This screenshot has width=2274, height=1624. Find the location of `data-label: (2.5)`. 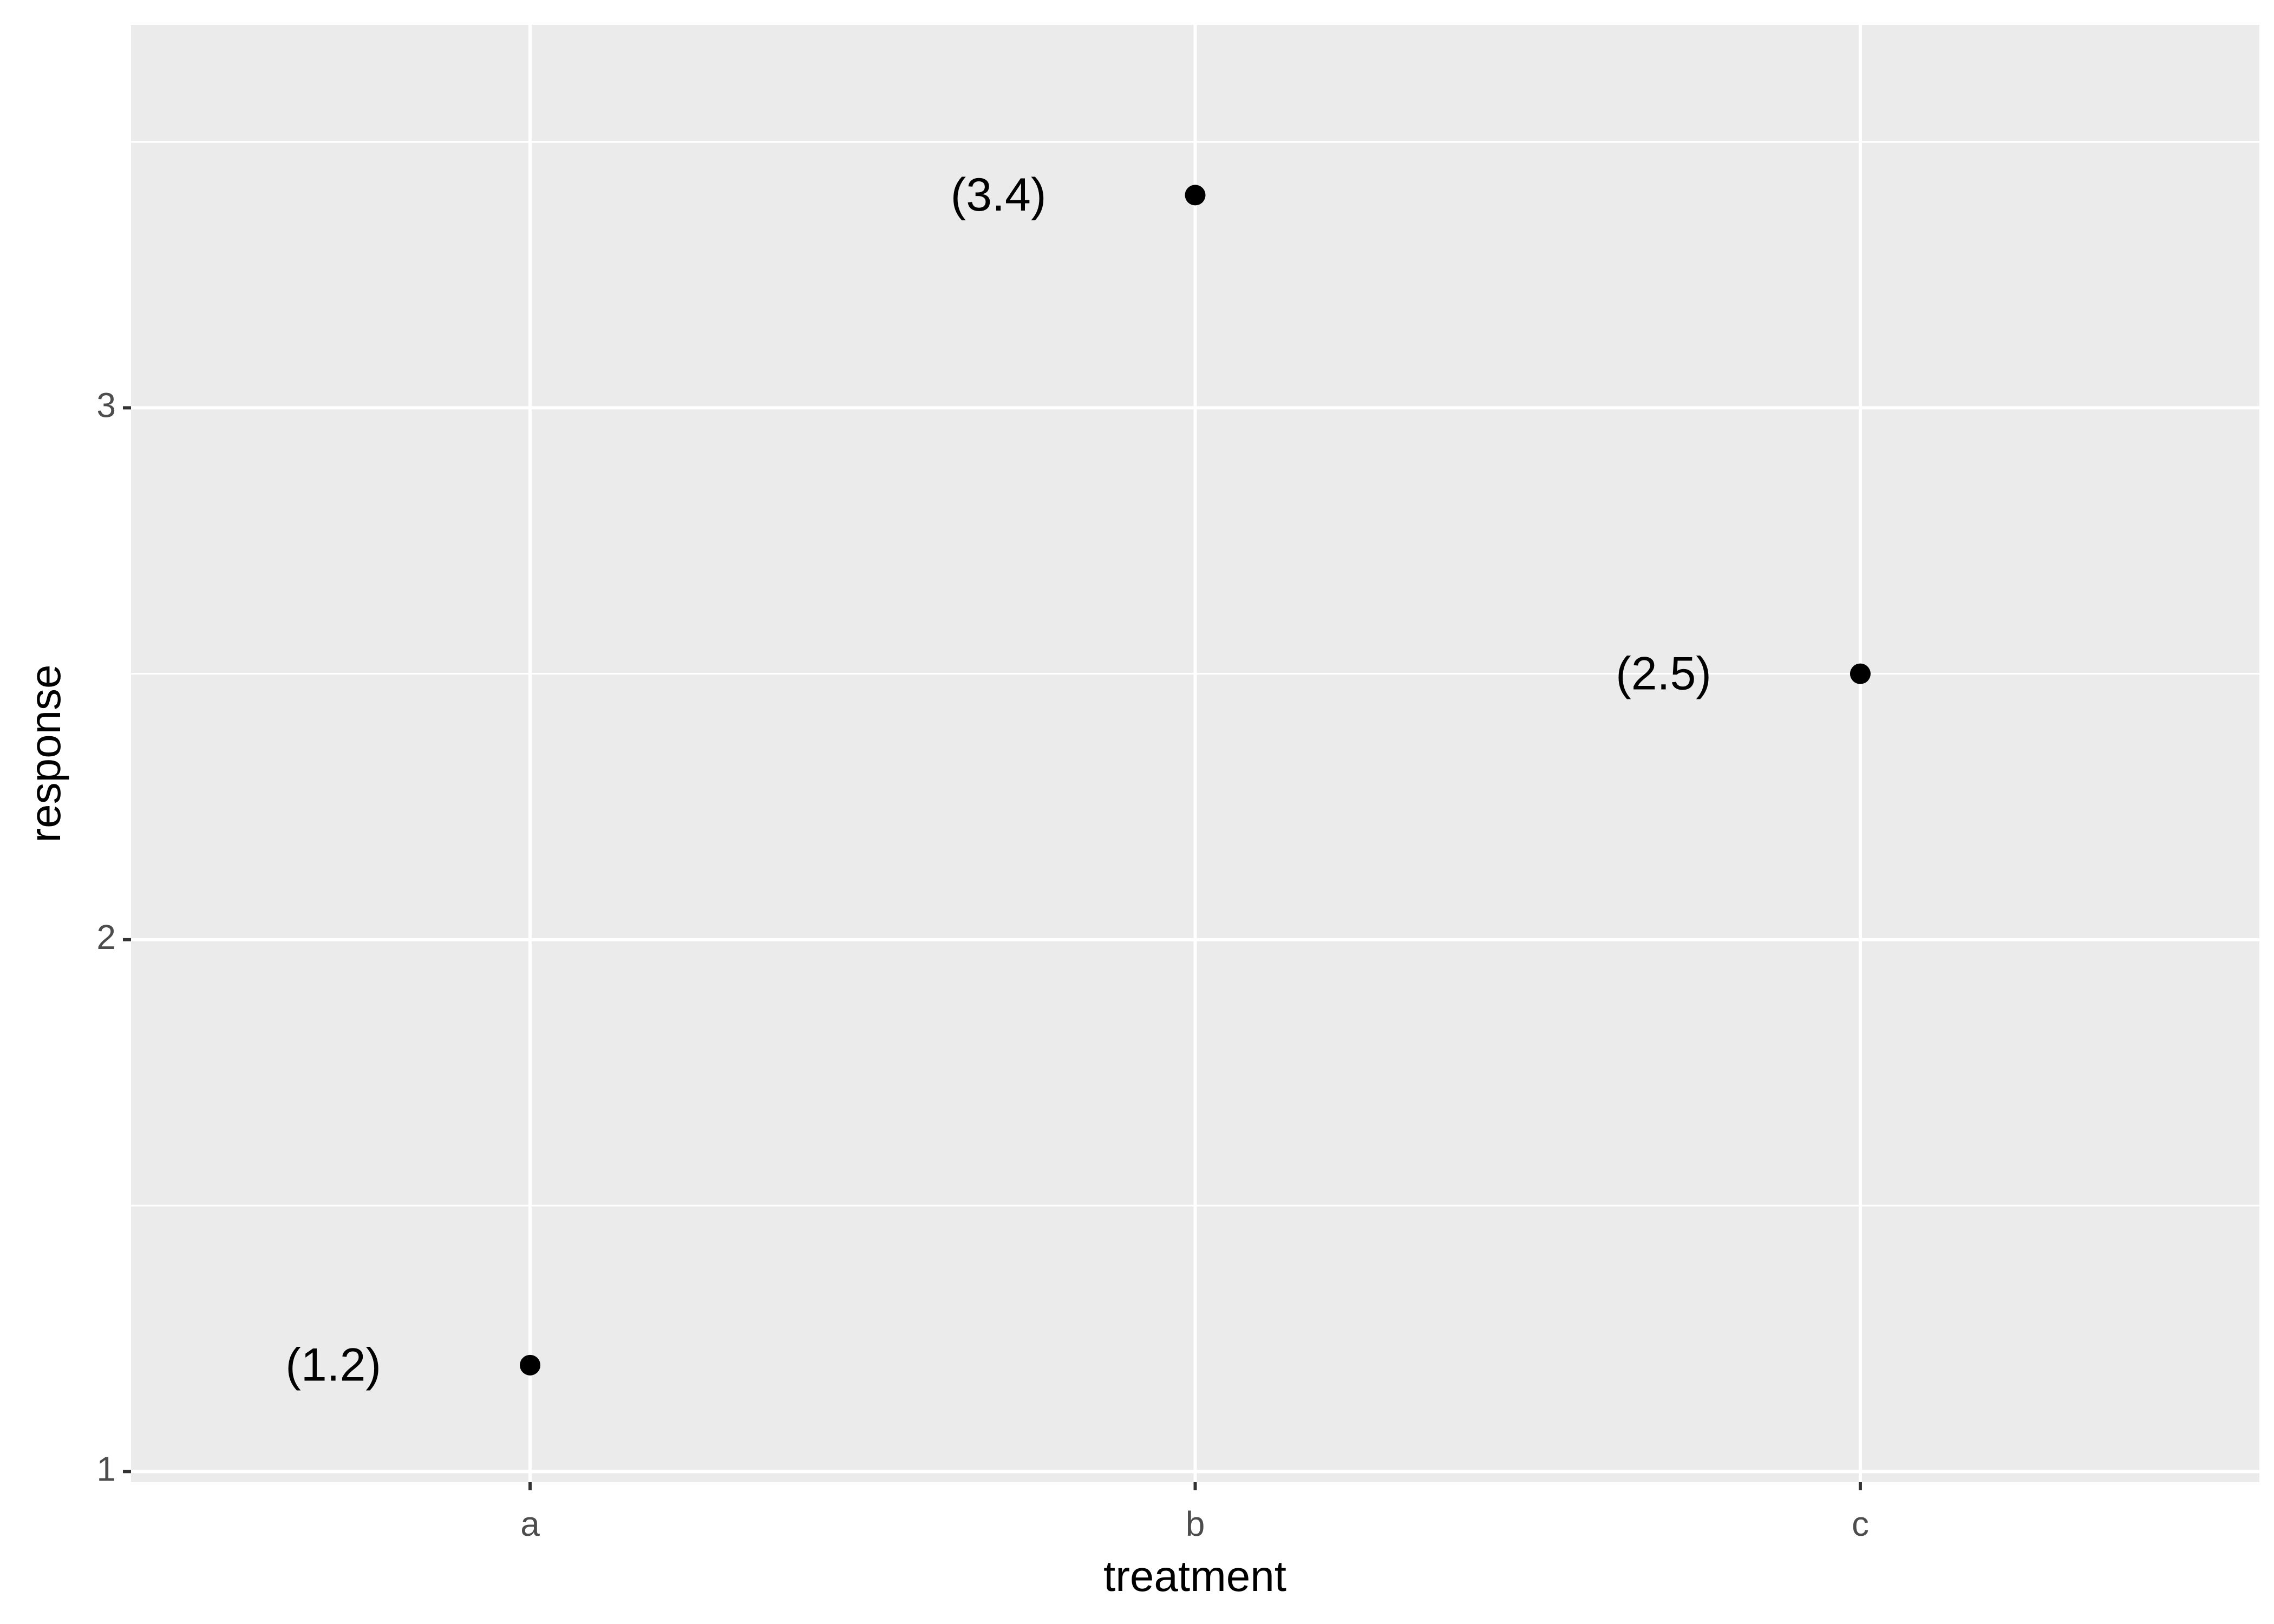

data-label: (2.5) is located at coordinates (1664, 673).